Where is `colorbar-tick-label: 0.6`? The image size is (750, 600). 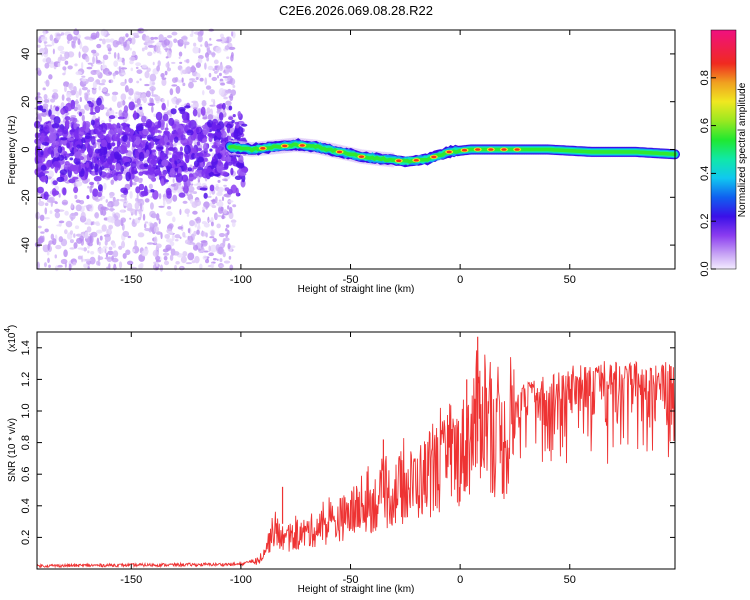
colorbar-tick-label: 0.6 is located at coordinates (705, 125).